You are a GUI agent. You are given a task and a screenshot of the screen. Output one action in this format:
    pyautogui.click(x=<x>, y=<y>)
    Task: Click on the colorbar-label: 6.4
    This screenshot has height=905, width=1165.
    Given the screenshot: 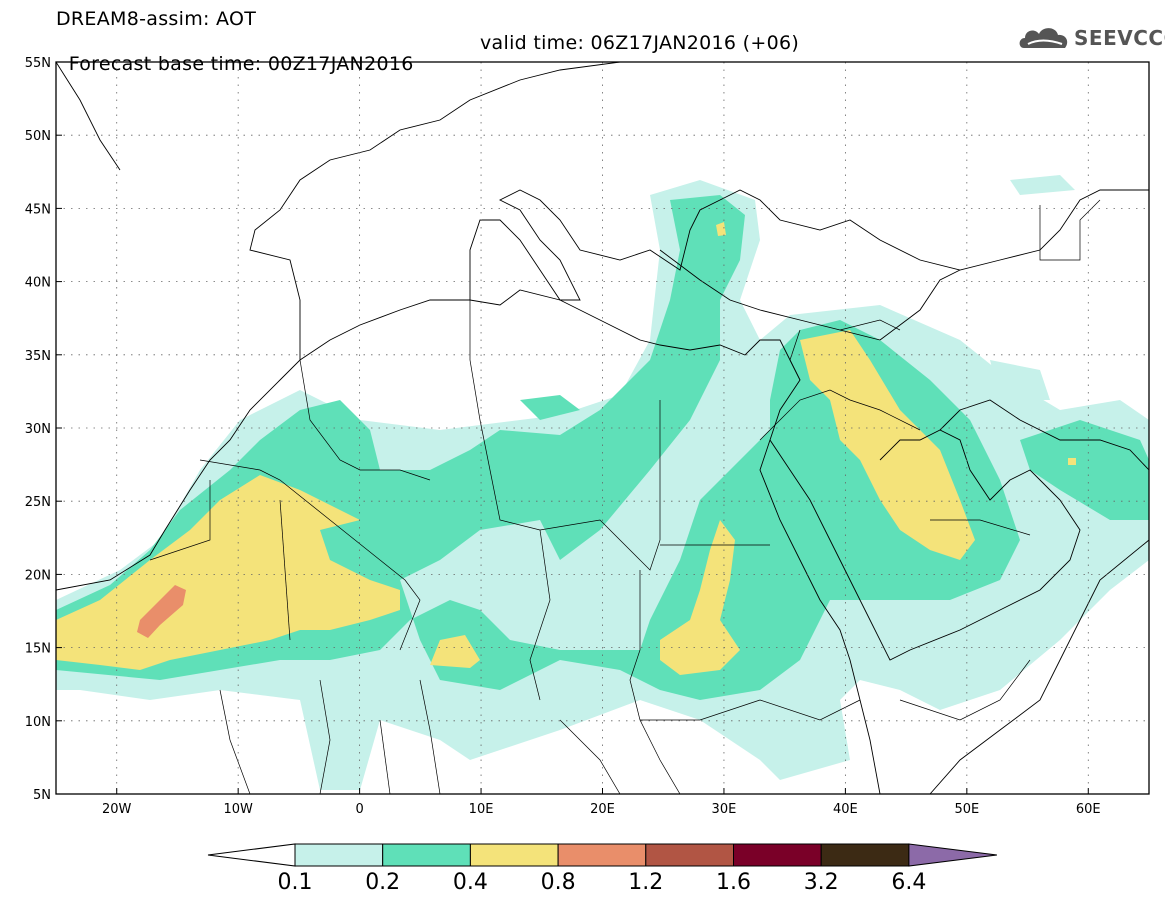 What is the action you would take?
    pyautogui.click(x=909, y=882)
    